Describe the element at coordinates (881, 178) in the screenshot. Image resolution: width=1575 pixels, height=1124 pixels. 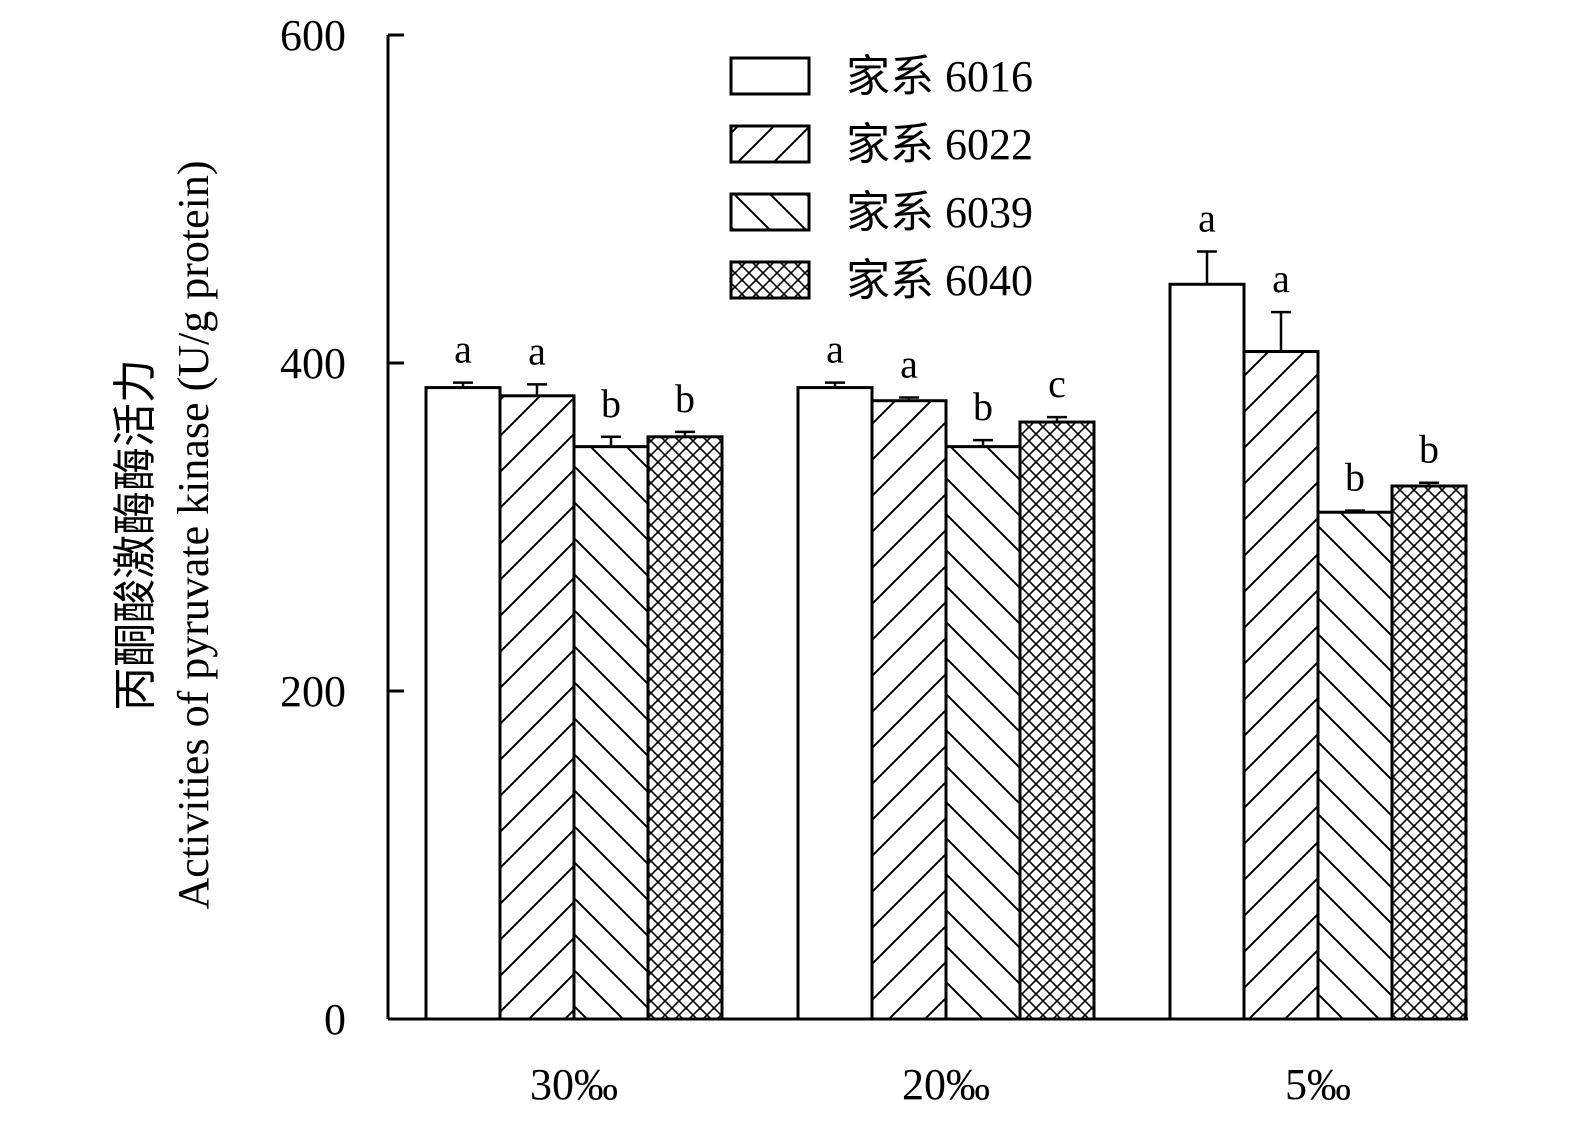
I see `legend: 家系 6016 家系 6022 家系 6039 家系 6040` at that location.